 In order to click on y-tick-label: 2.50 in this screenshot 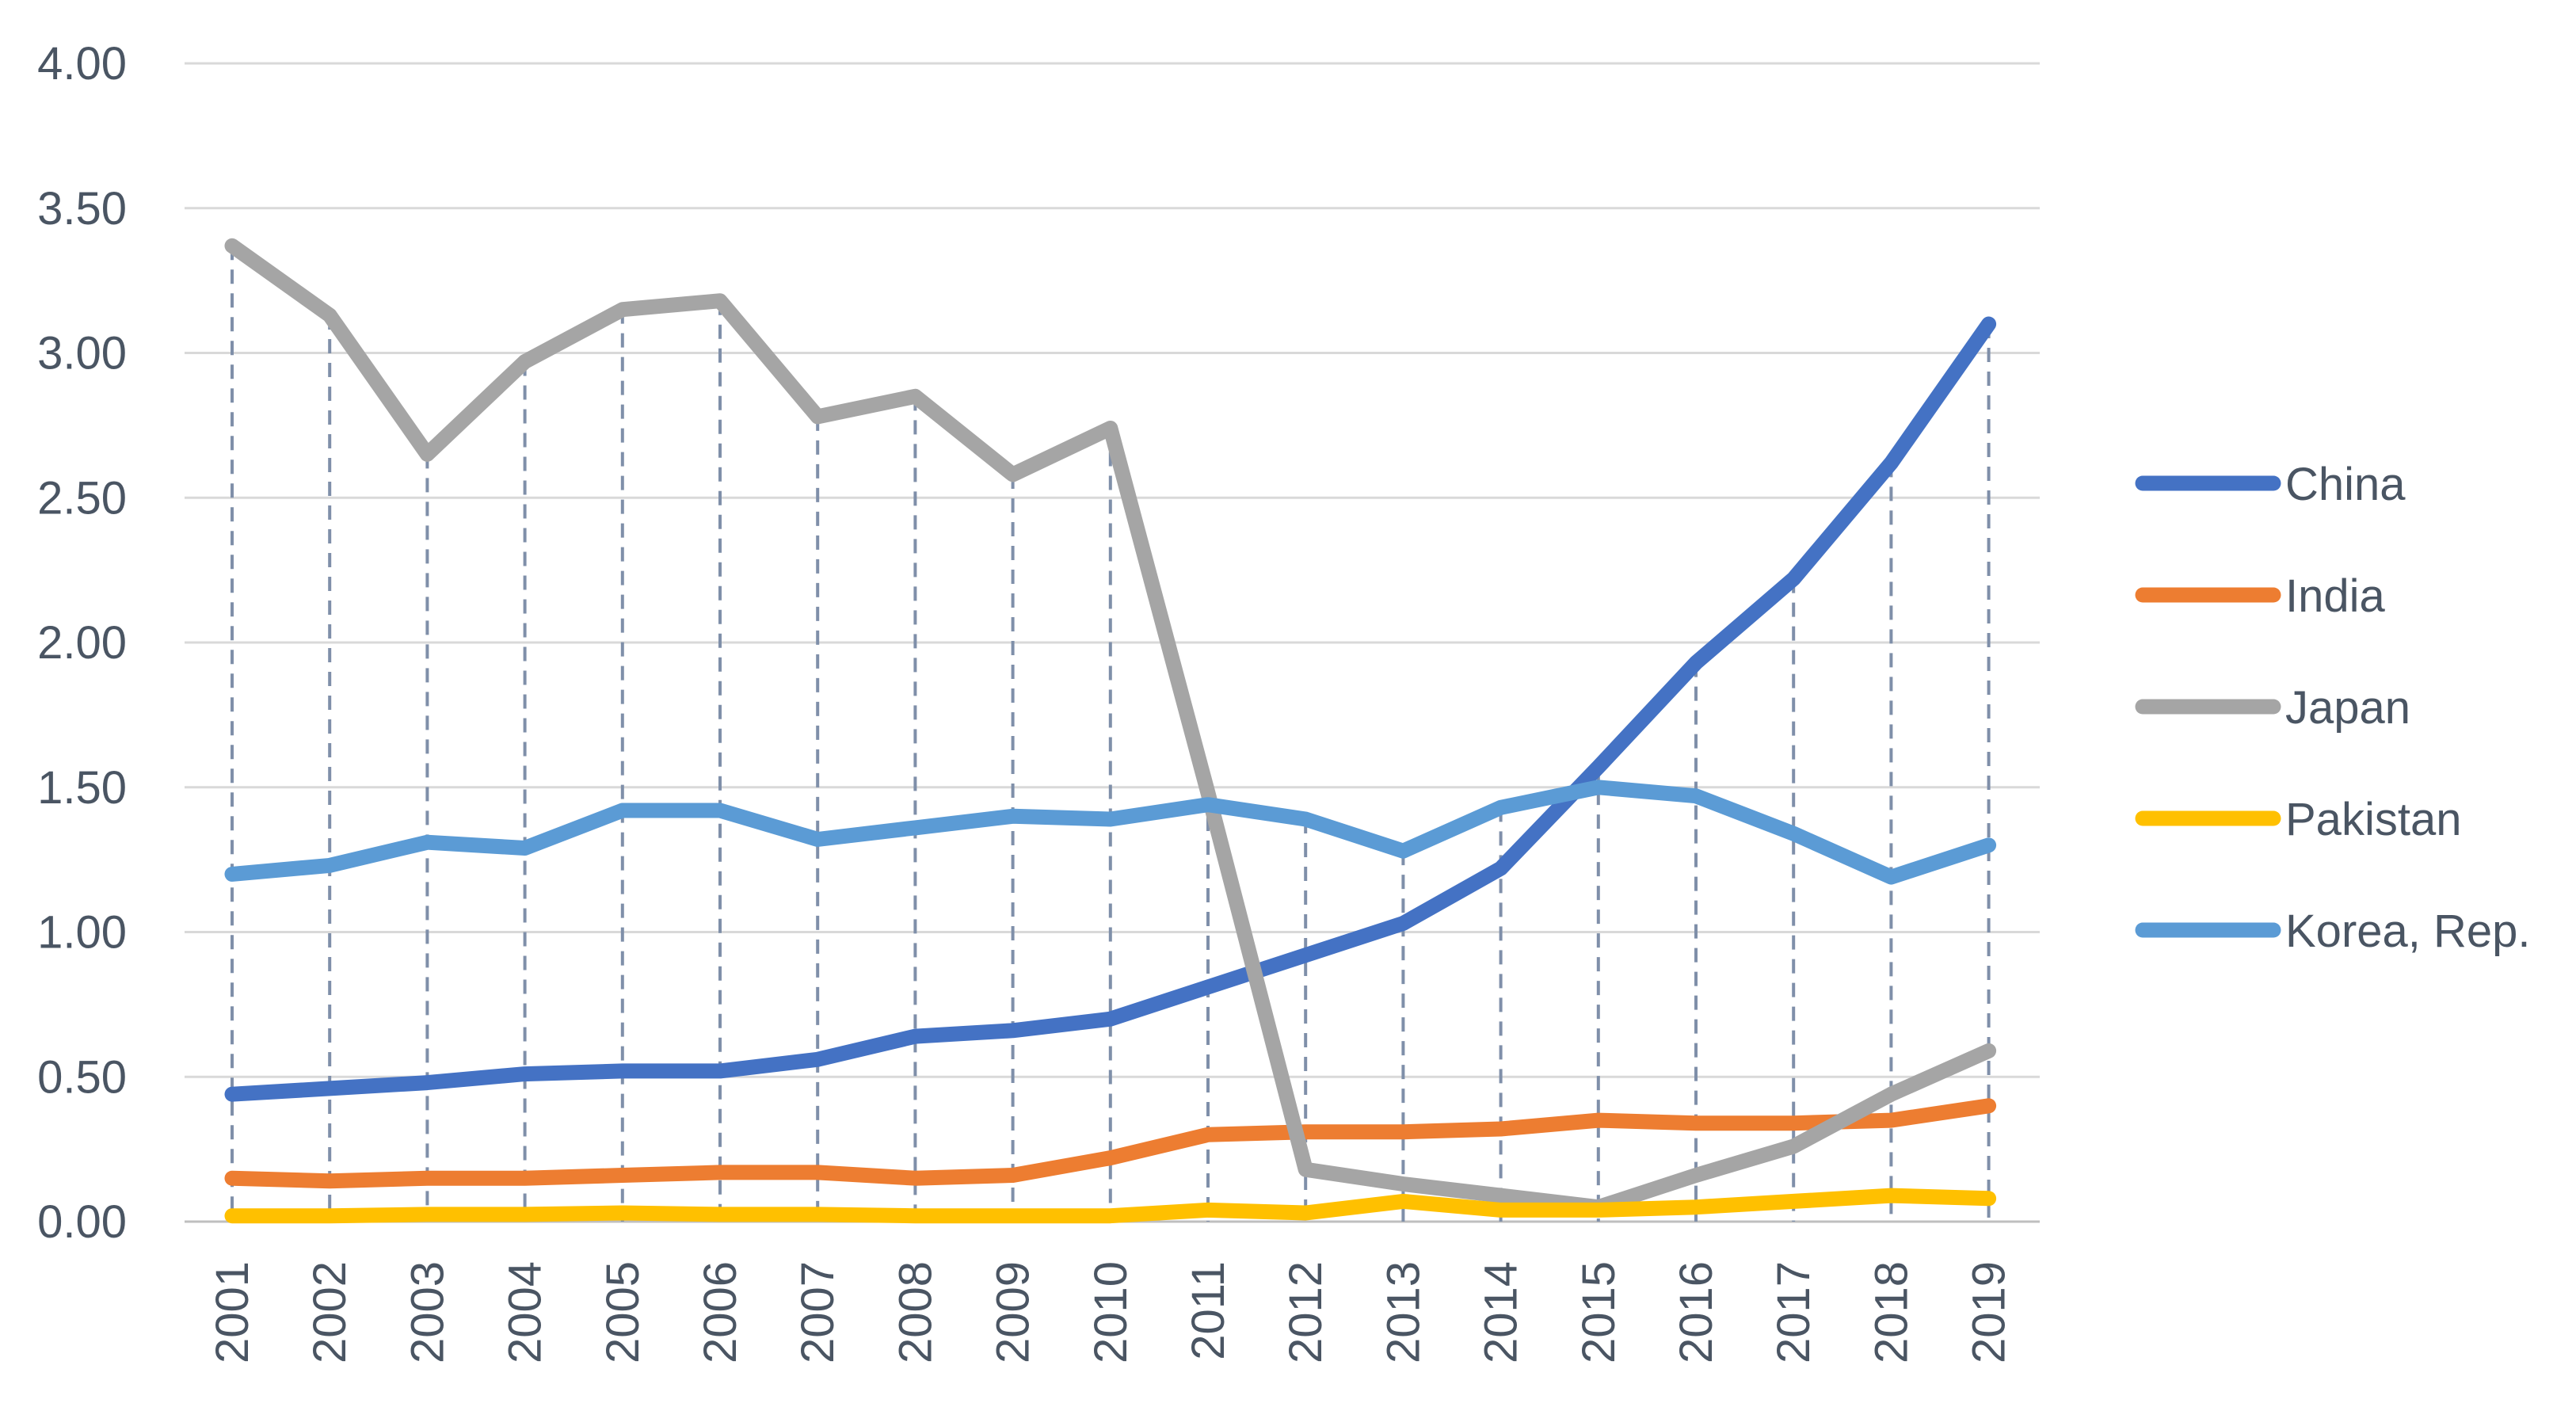, I will do `click(82, 498)`.